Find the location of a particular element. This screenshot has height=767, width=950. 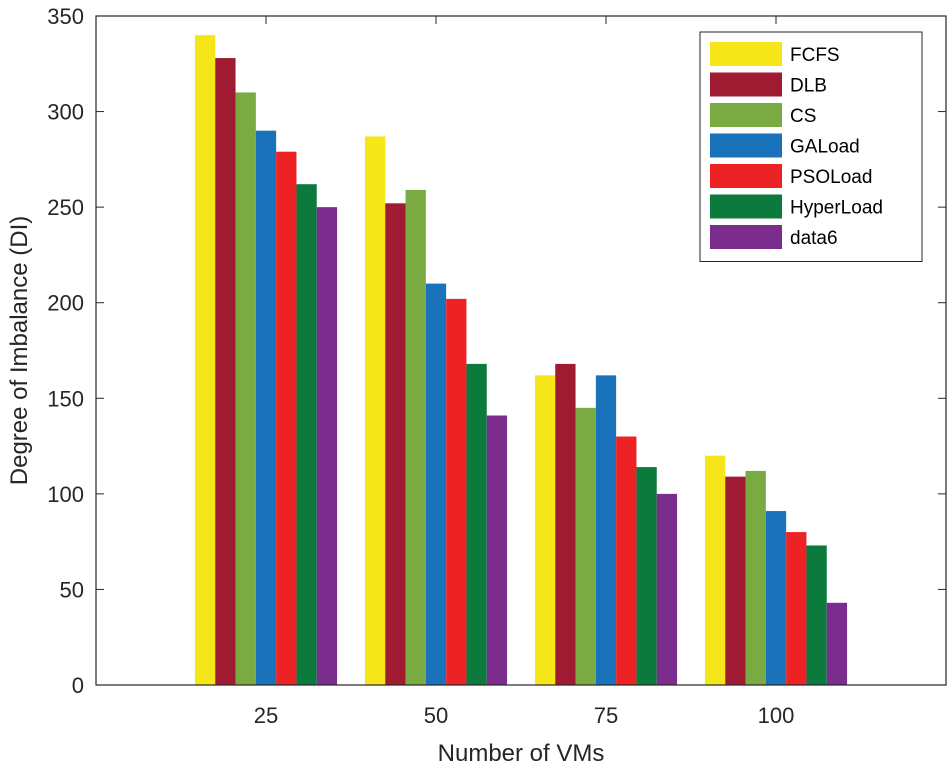

legend-label: PSOLoad is located at coordinates (831, 177).